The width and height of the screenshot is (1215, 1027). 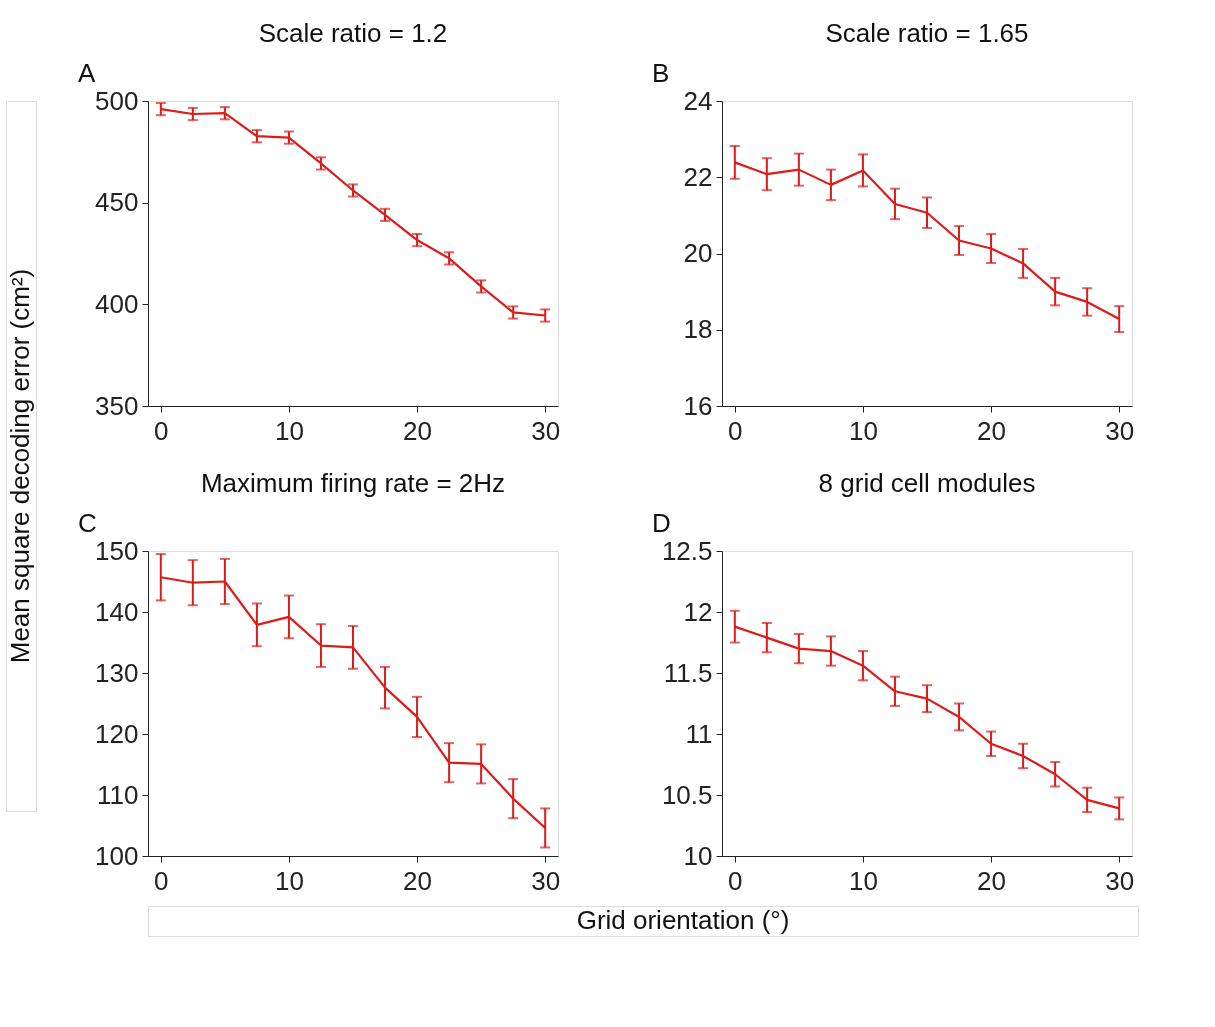 What do you see at coordinates (87, 523) in the screenshot?
I see `text: C` at bounding box center [87, 523].